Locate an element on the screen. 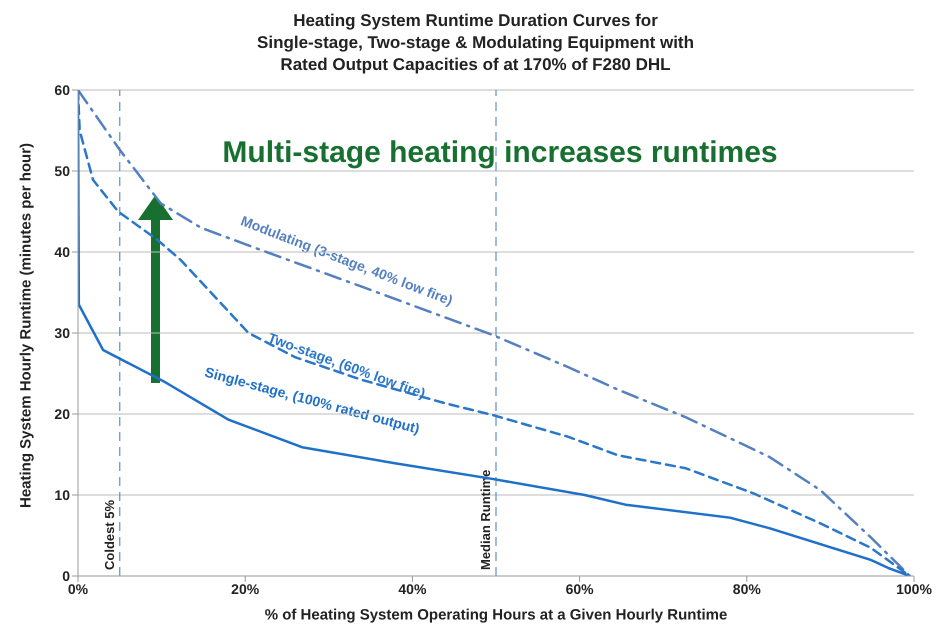 This screenshot has width=951, height=641. x-tick-label: 20% is located at coordinates (245, 588).